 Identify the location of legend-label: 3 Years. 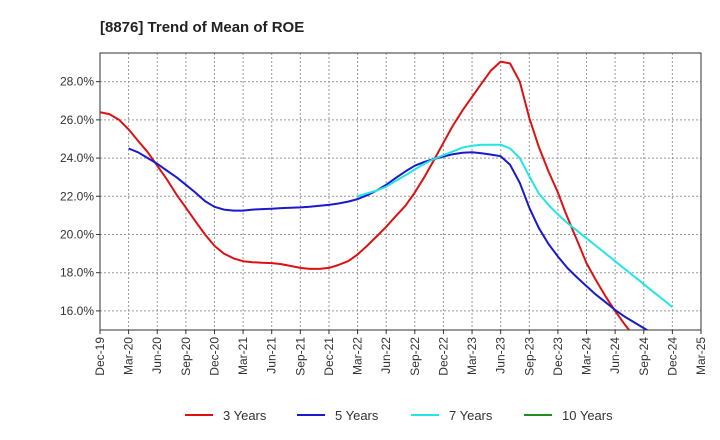
(245, 415).